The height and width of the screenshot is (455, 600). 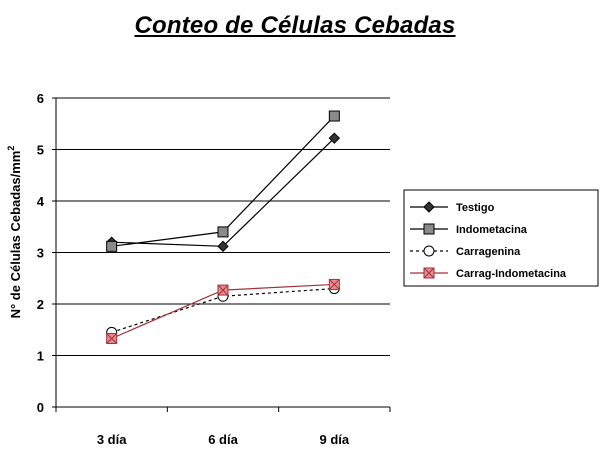 I want to click on x-tick-label: 6 día, so click(x=223, y=439).